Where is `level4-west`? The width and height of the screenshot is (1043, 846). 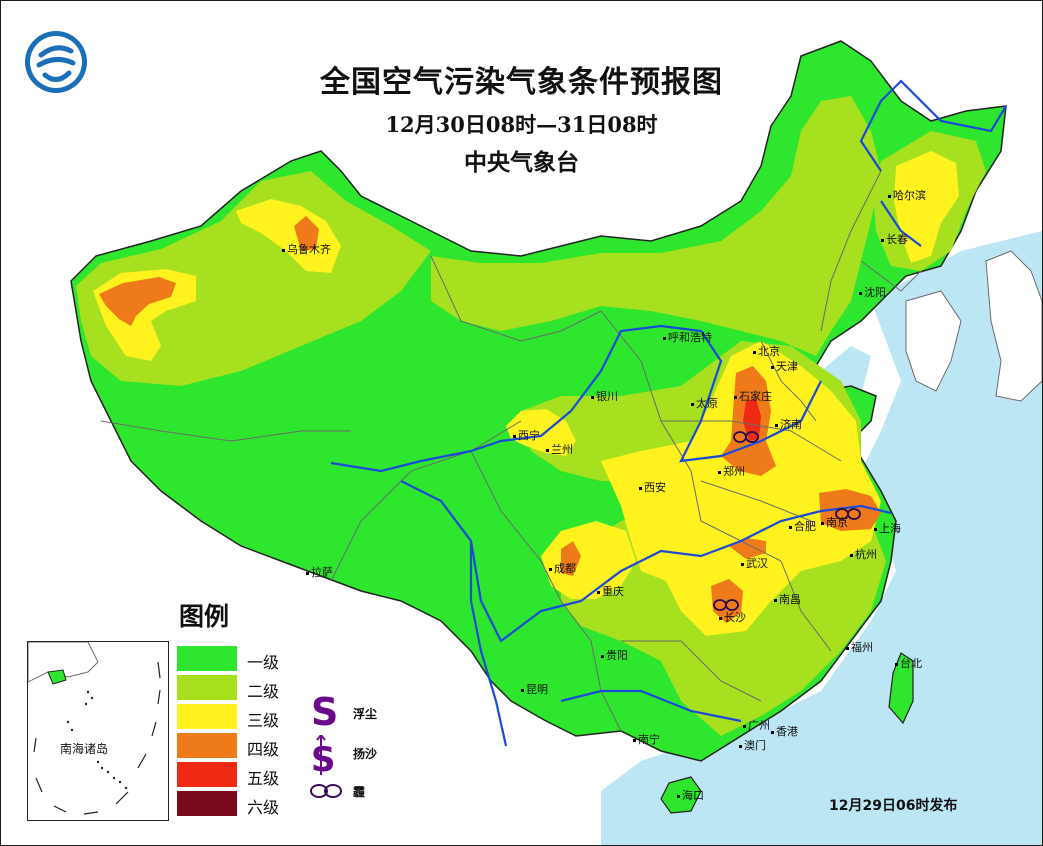
level4-west is located at coordinates (137, 301).